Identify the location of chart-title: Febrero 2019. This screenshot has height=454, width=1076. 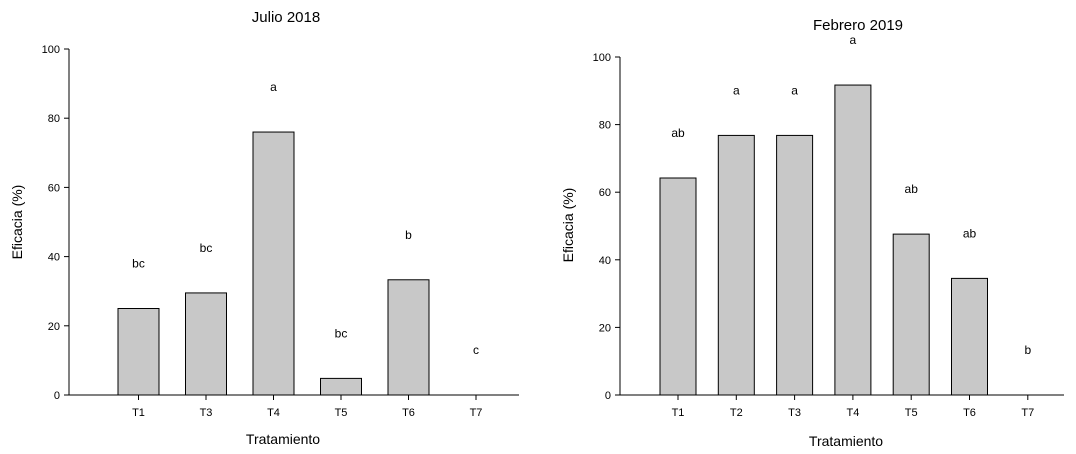
(858, 25).